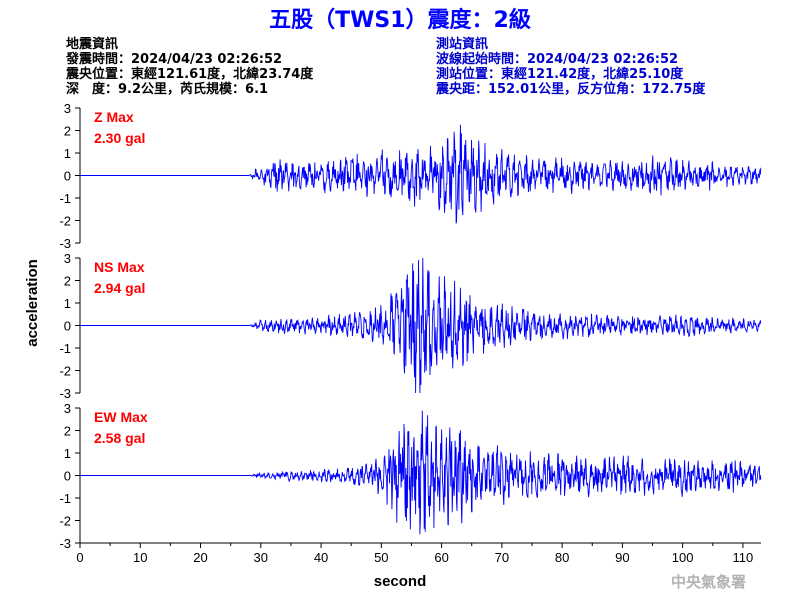 The height and width of the screenshot is (600, 800). I want to click on x-tick-label: 40, so click(321, 557).